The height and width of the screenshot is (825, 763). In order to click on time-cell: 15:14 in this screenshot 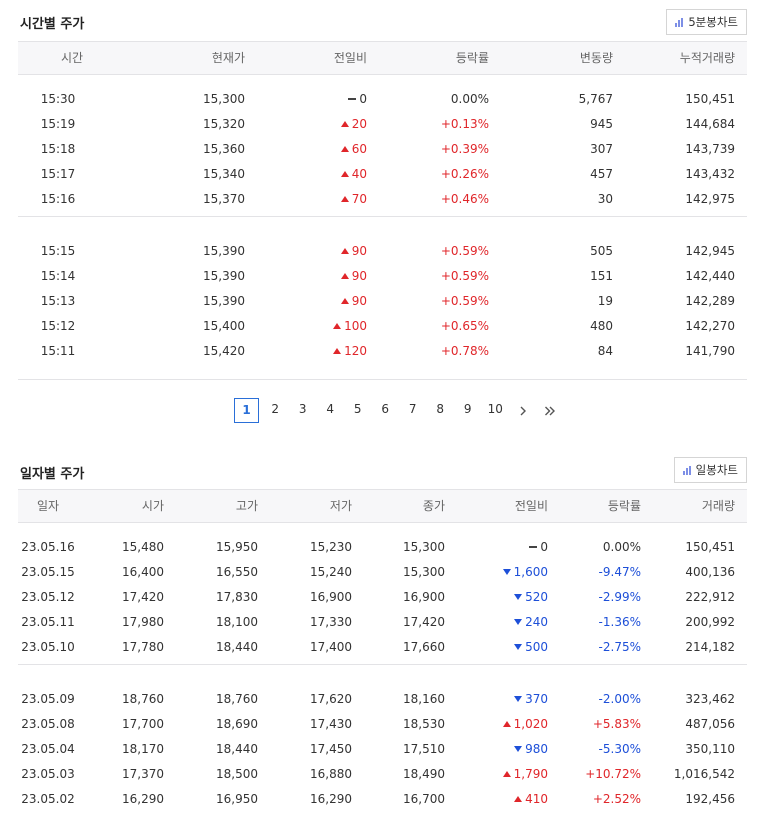, I will do `click(58, 276)`.